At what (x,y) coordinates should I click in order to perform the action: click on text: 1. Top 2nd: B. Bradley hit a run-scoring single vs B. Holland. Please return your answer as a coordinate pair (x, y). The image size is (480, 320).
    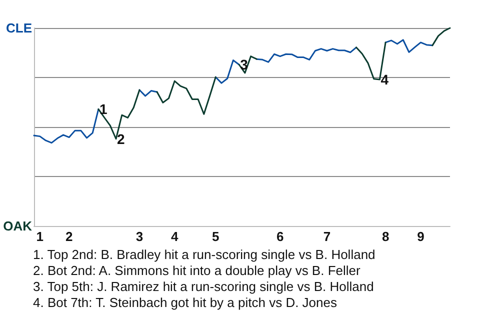
    Looking at the image, I should click on (204, 254).